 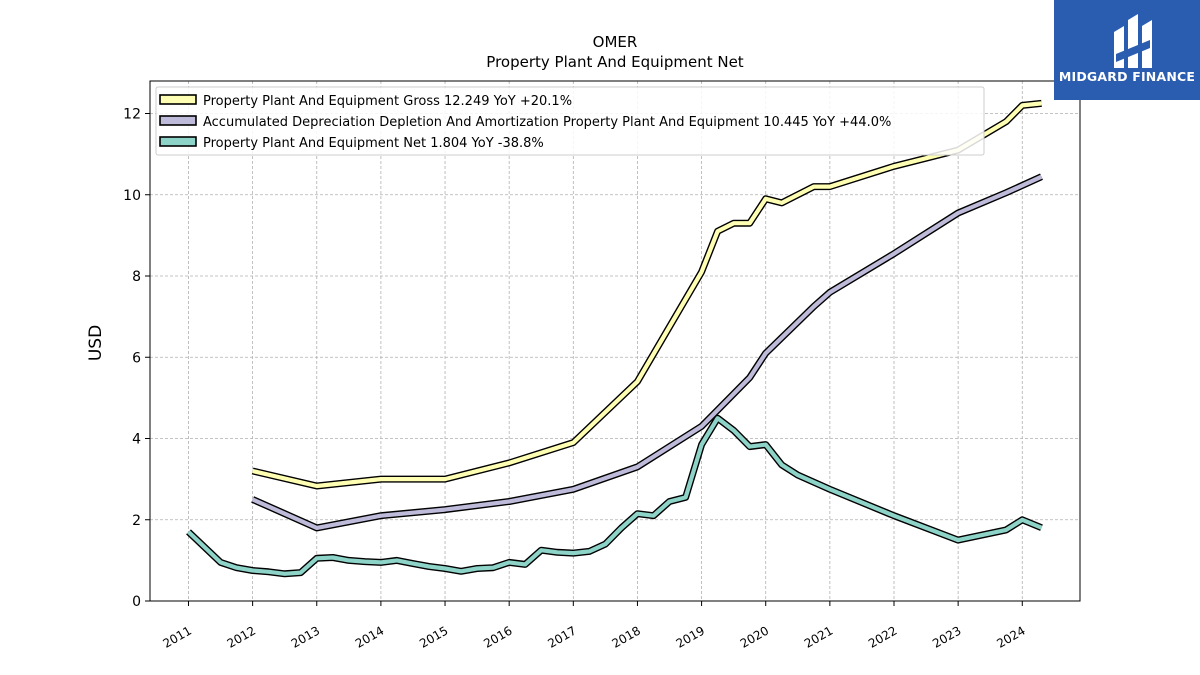 I want to click on x-tick-label: 2019, so click(x=690, y=636).